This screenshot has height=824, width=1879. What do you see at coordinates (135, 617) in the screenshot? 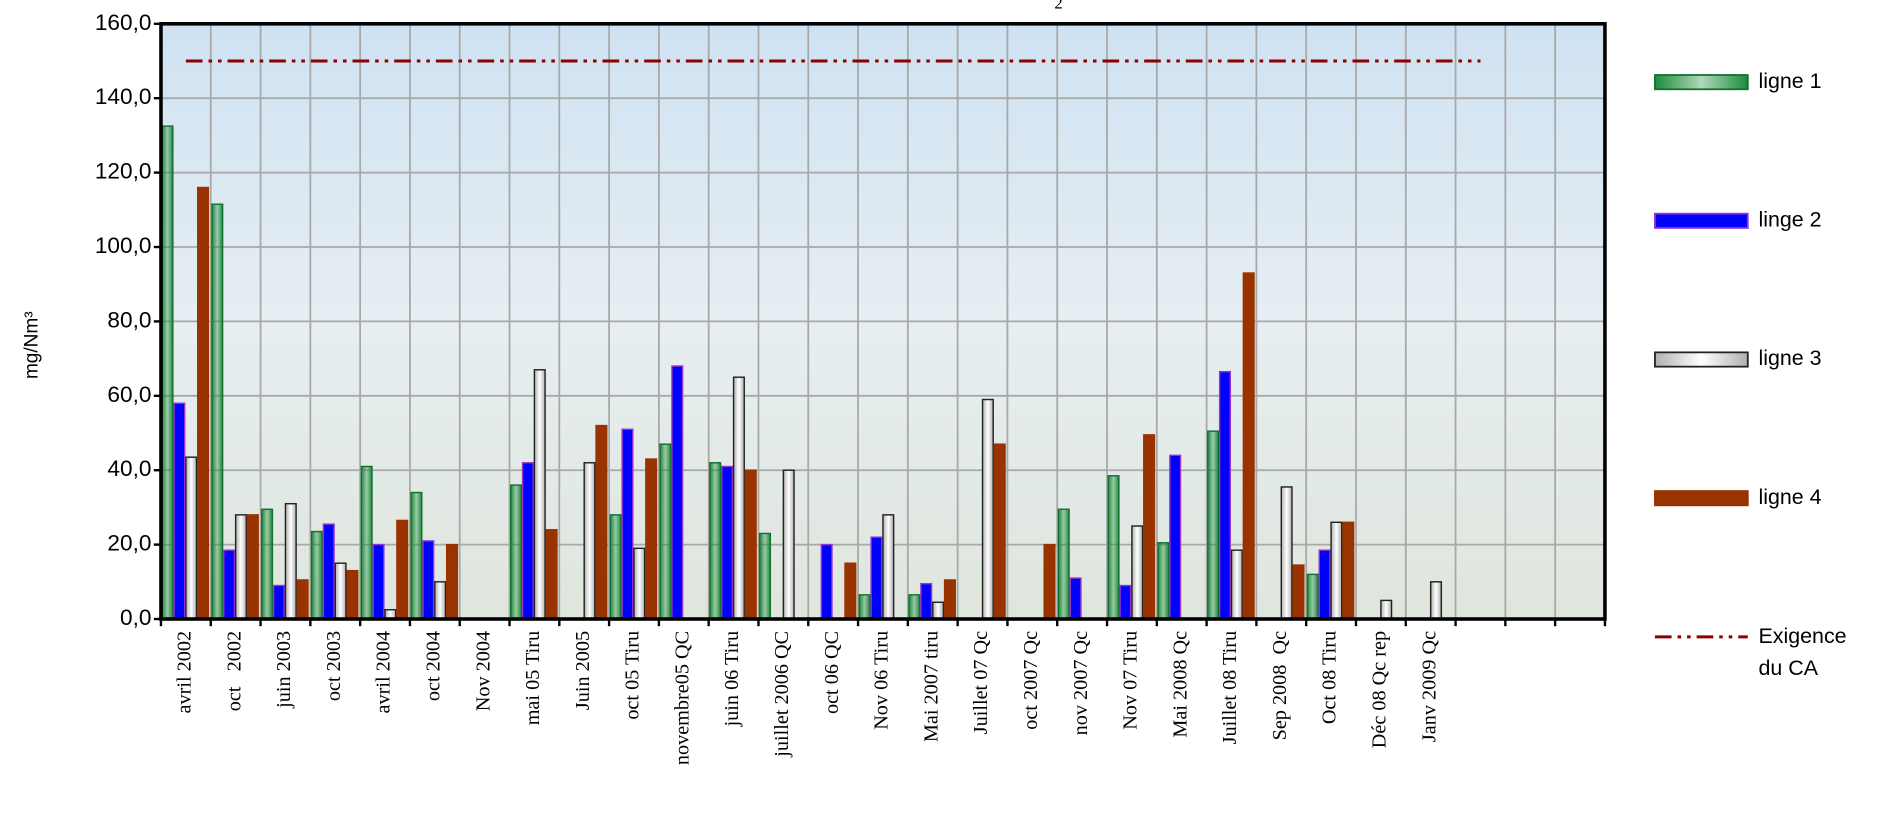
I see `y-tick-label: 0,0` at bounding box center [135, 617].